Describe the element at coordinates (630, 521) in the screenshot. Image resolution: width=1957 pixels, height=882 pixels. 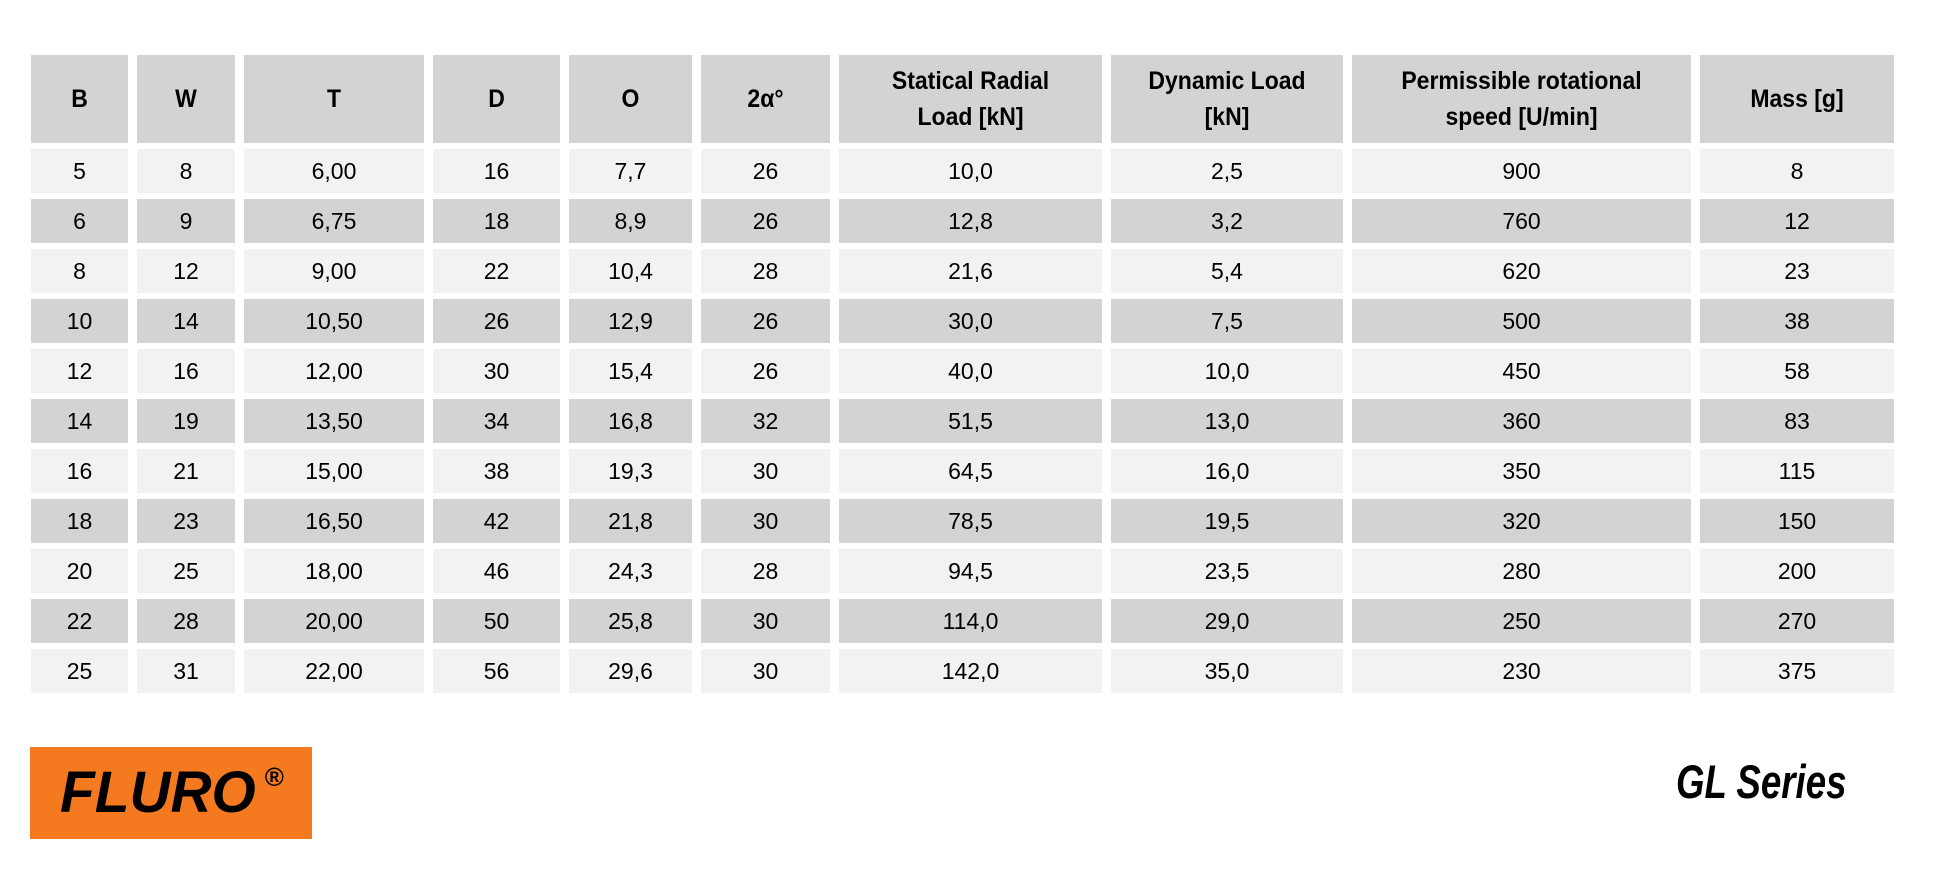
I see `cell-o: 21,8` at that location.